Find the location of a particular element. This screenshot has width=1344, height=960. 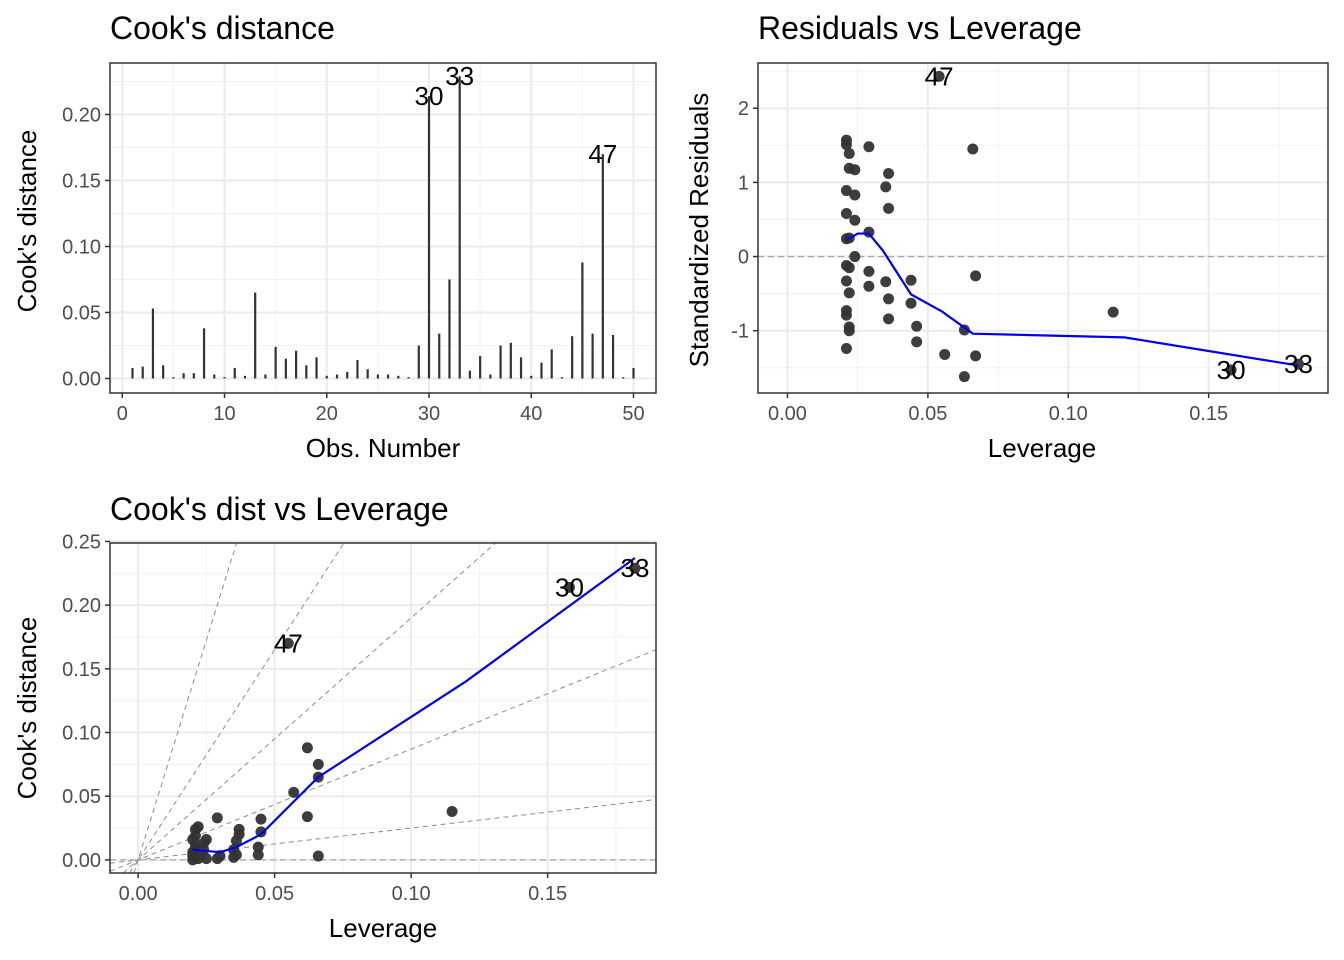

panel3-title: Cook's dist vs Leverage is located at coordinates (279, 509).